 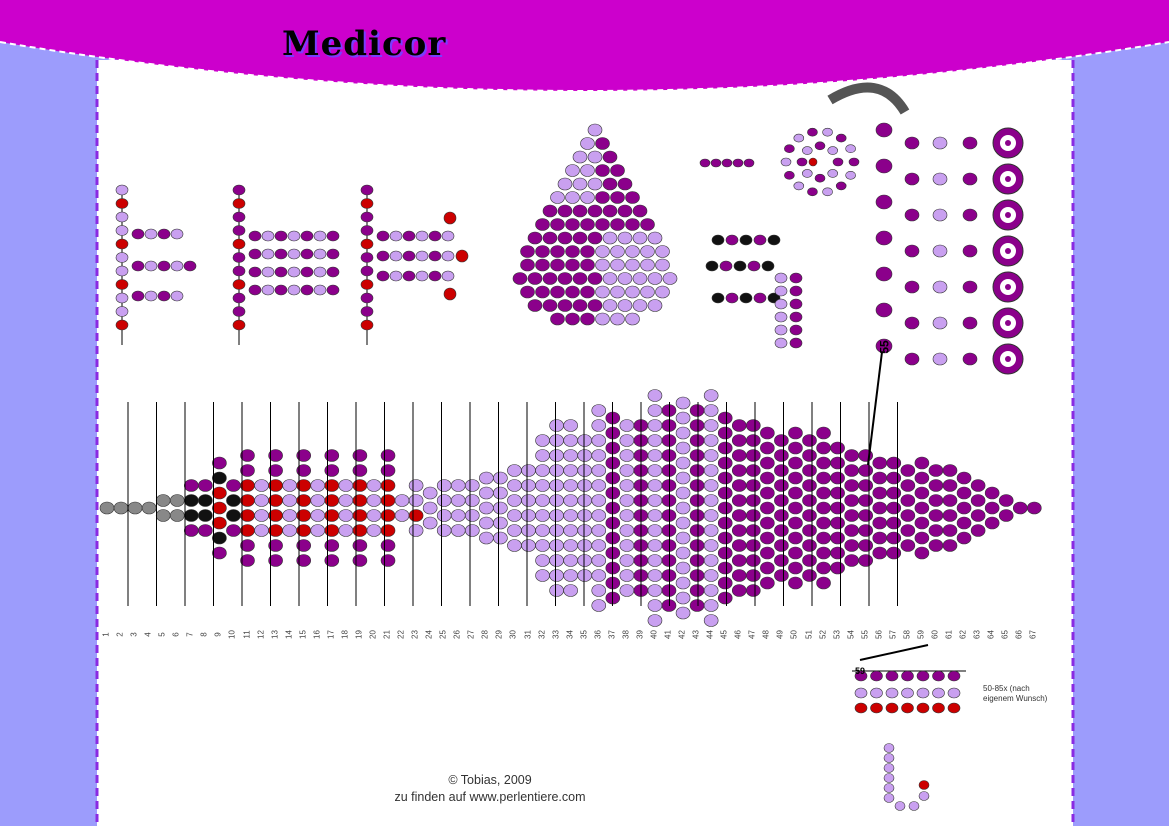 I want to click on scale-tick: 20, so click(x=373, y=634).